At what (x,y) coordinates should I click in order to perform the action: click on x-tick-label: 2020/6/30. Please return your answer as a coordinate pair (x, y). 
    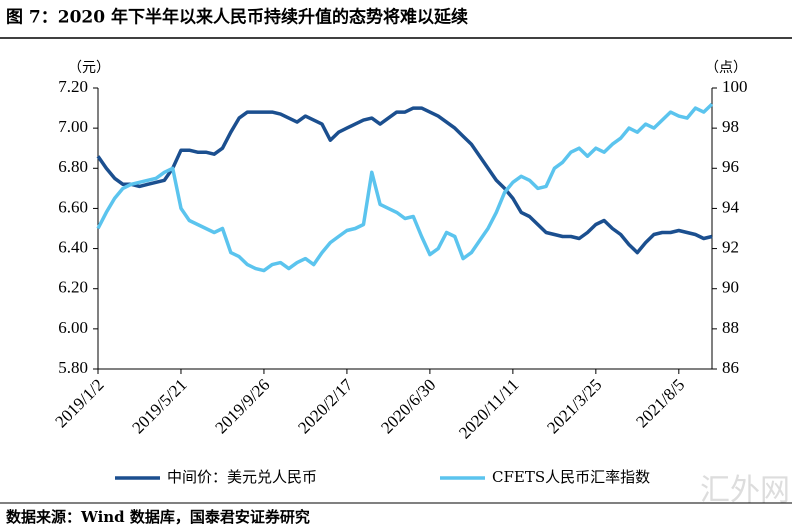
    Looking at the image, I should click on (408, 406).